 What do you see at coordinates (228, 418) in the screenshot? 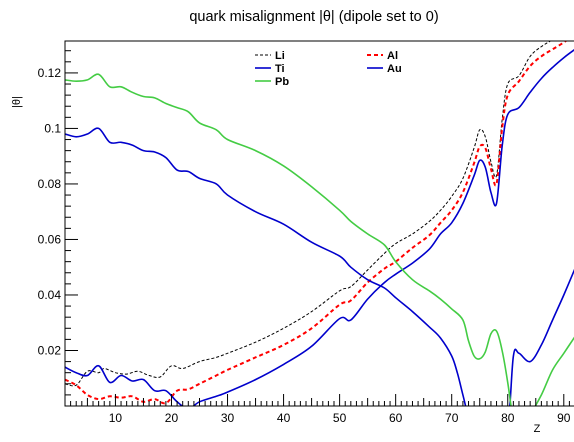
I see `x-tick-label: 30` at bounding box center [228, 418].